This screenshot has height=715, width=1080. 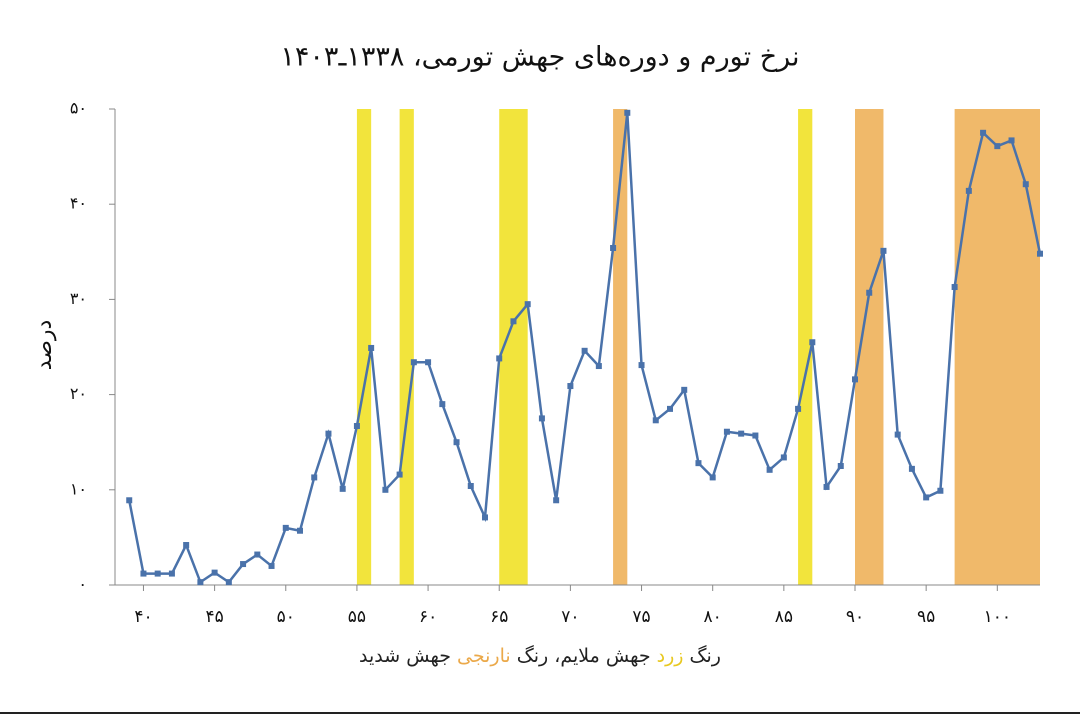 I want to click on caption-part: زرد, so click(x=670, y=656).